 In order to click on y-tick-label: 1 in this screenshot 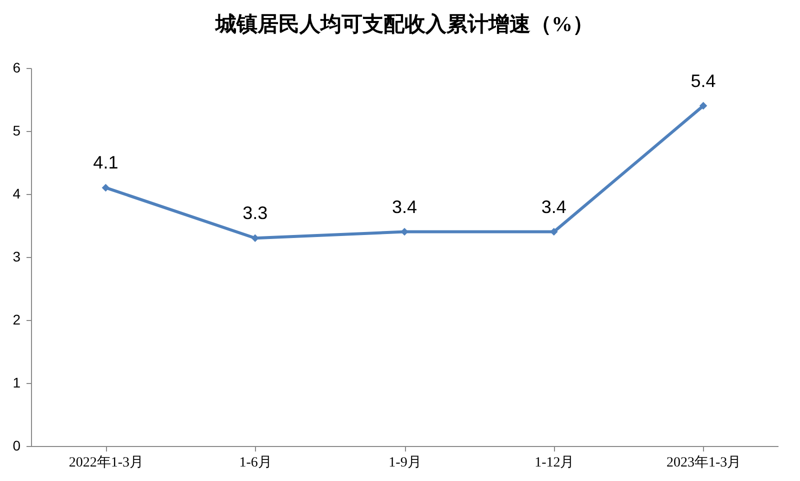, I will do `click(16, 382)`.